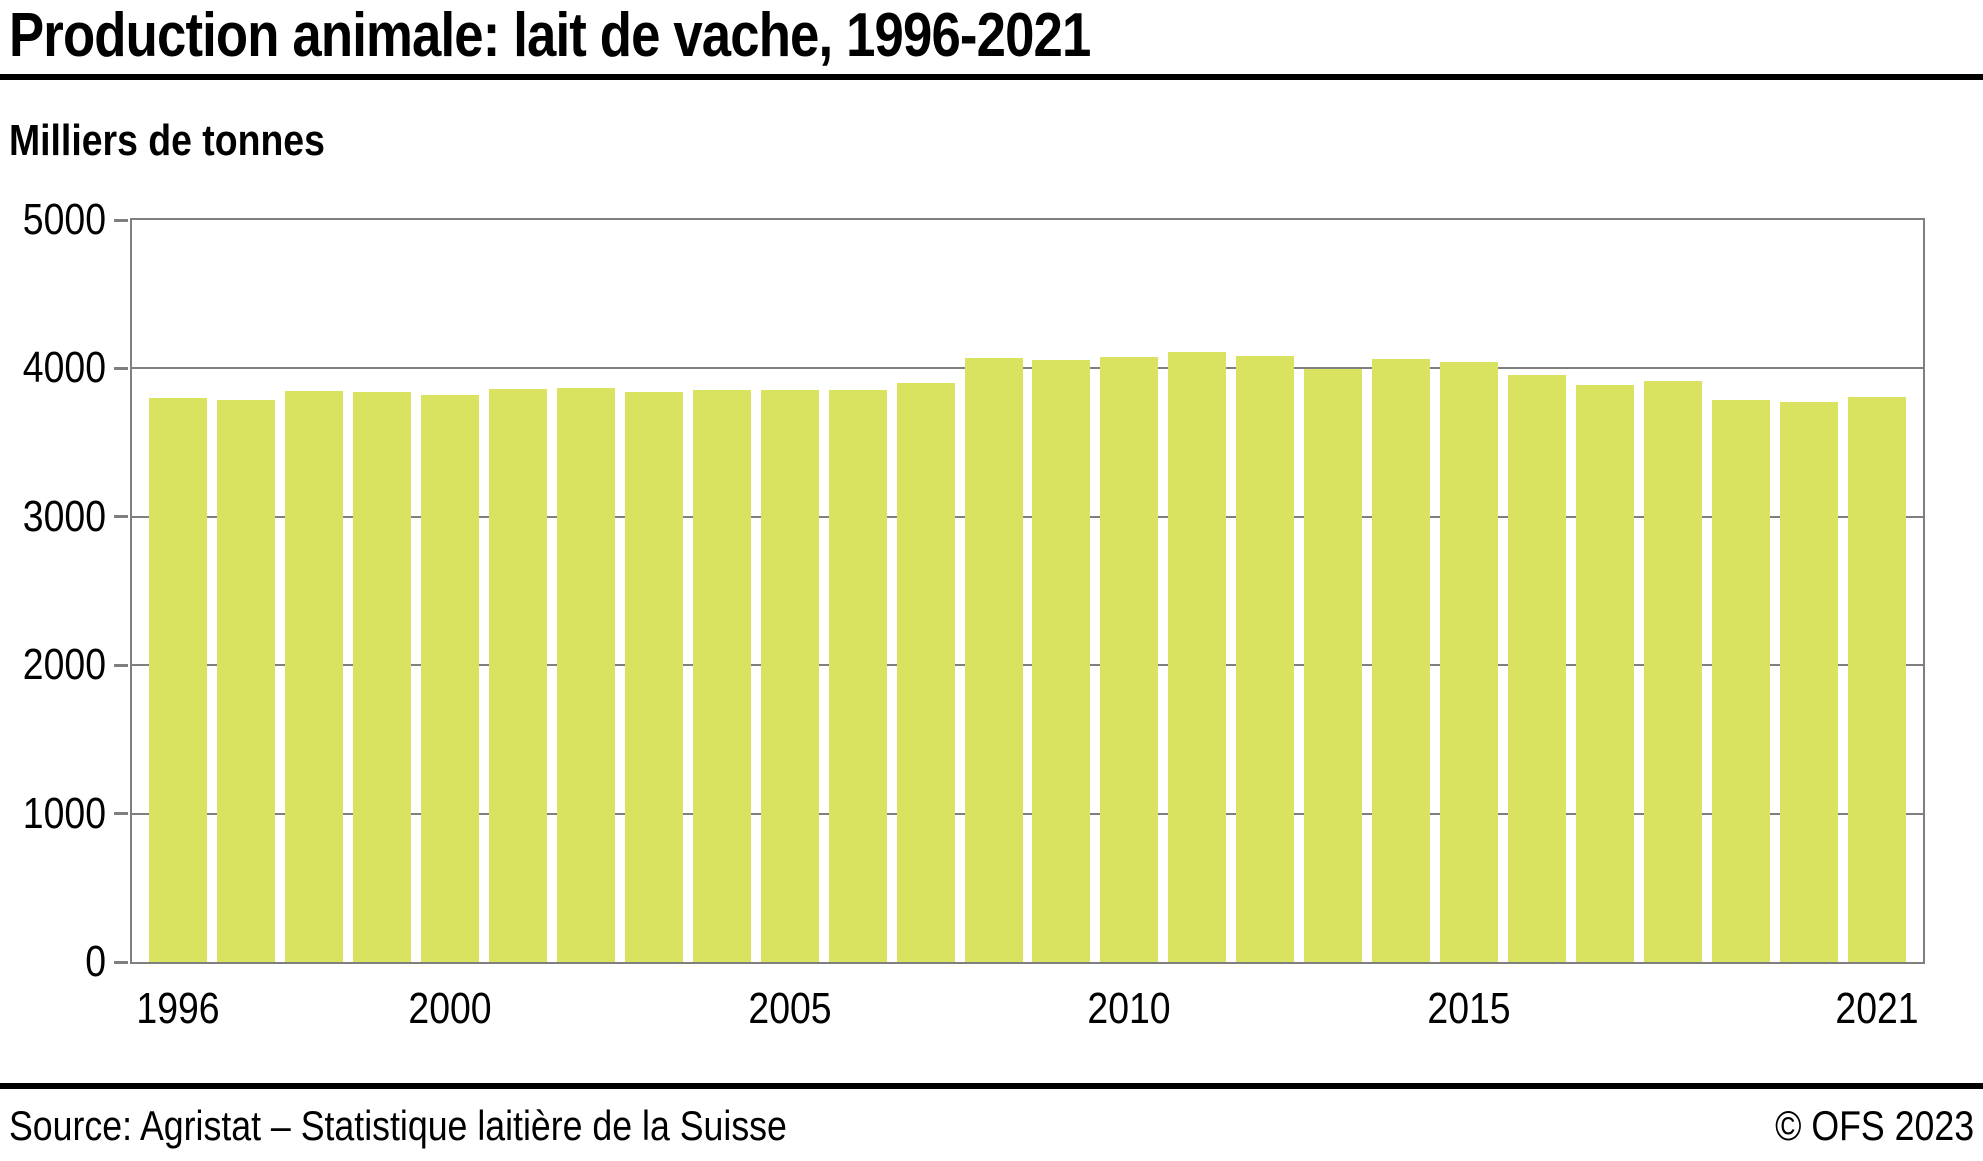 The image size is (1983, 1161). I want to click on bar-2010, so click(1129, 659).